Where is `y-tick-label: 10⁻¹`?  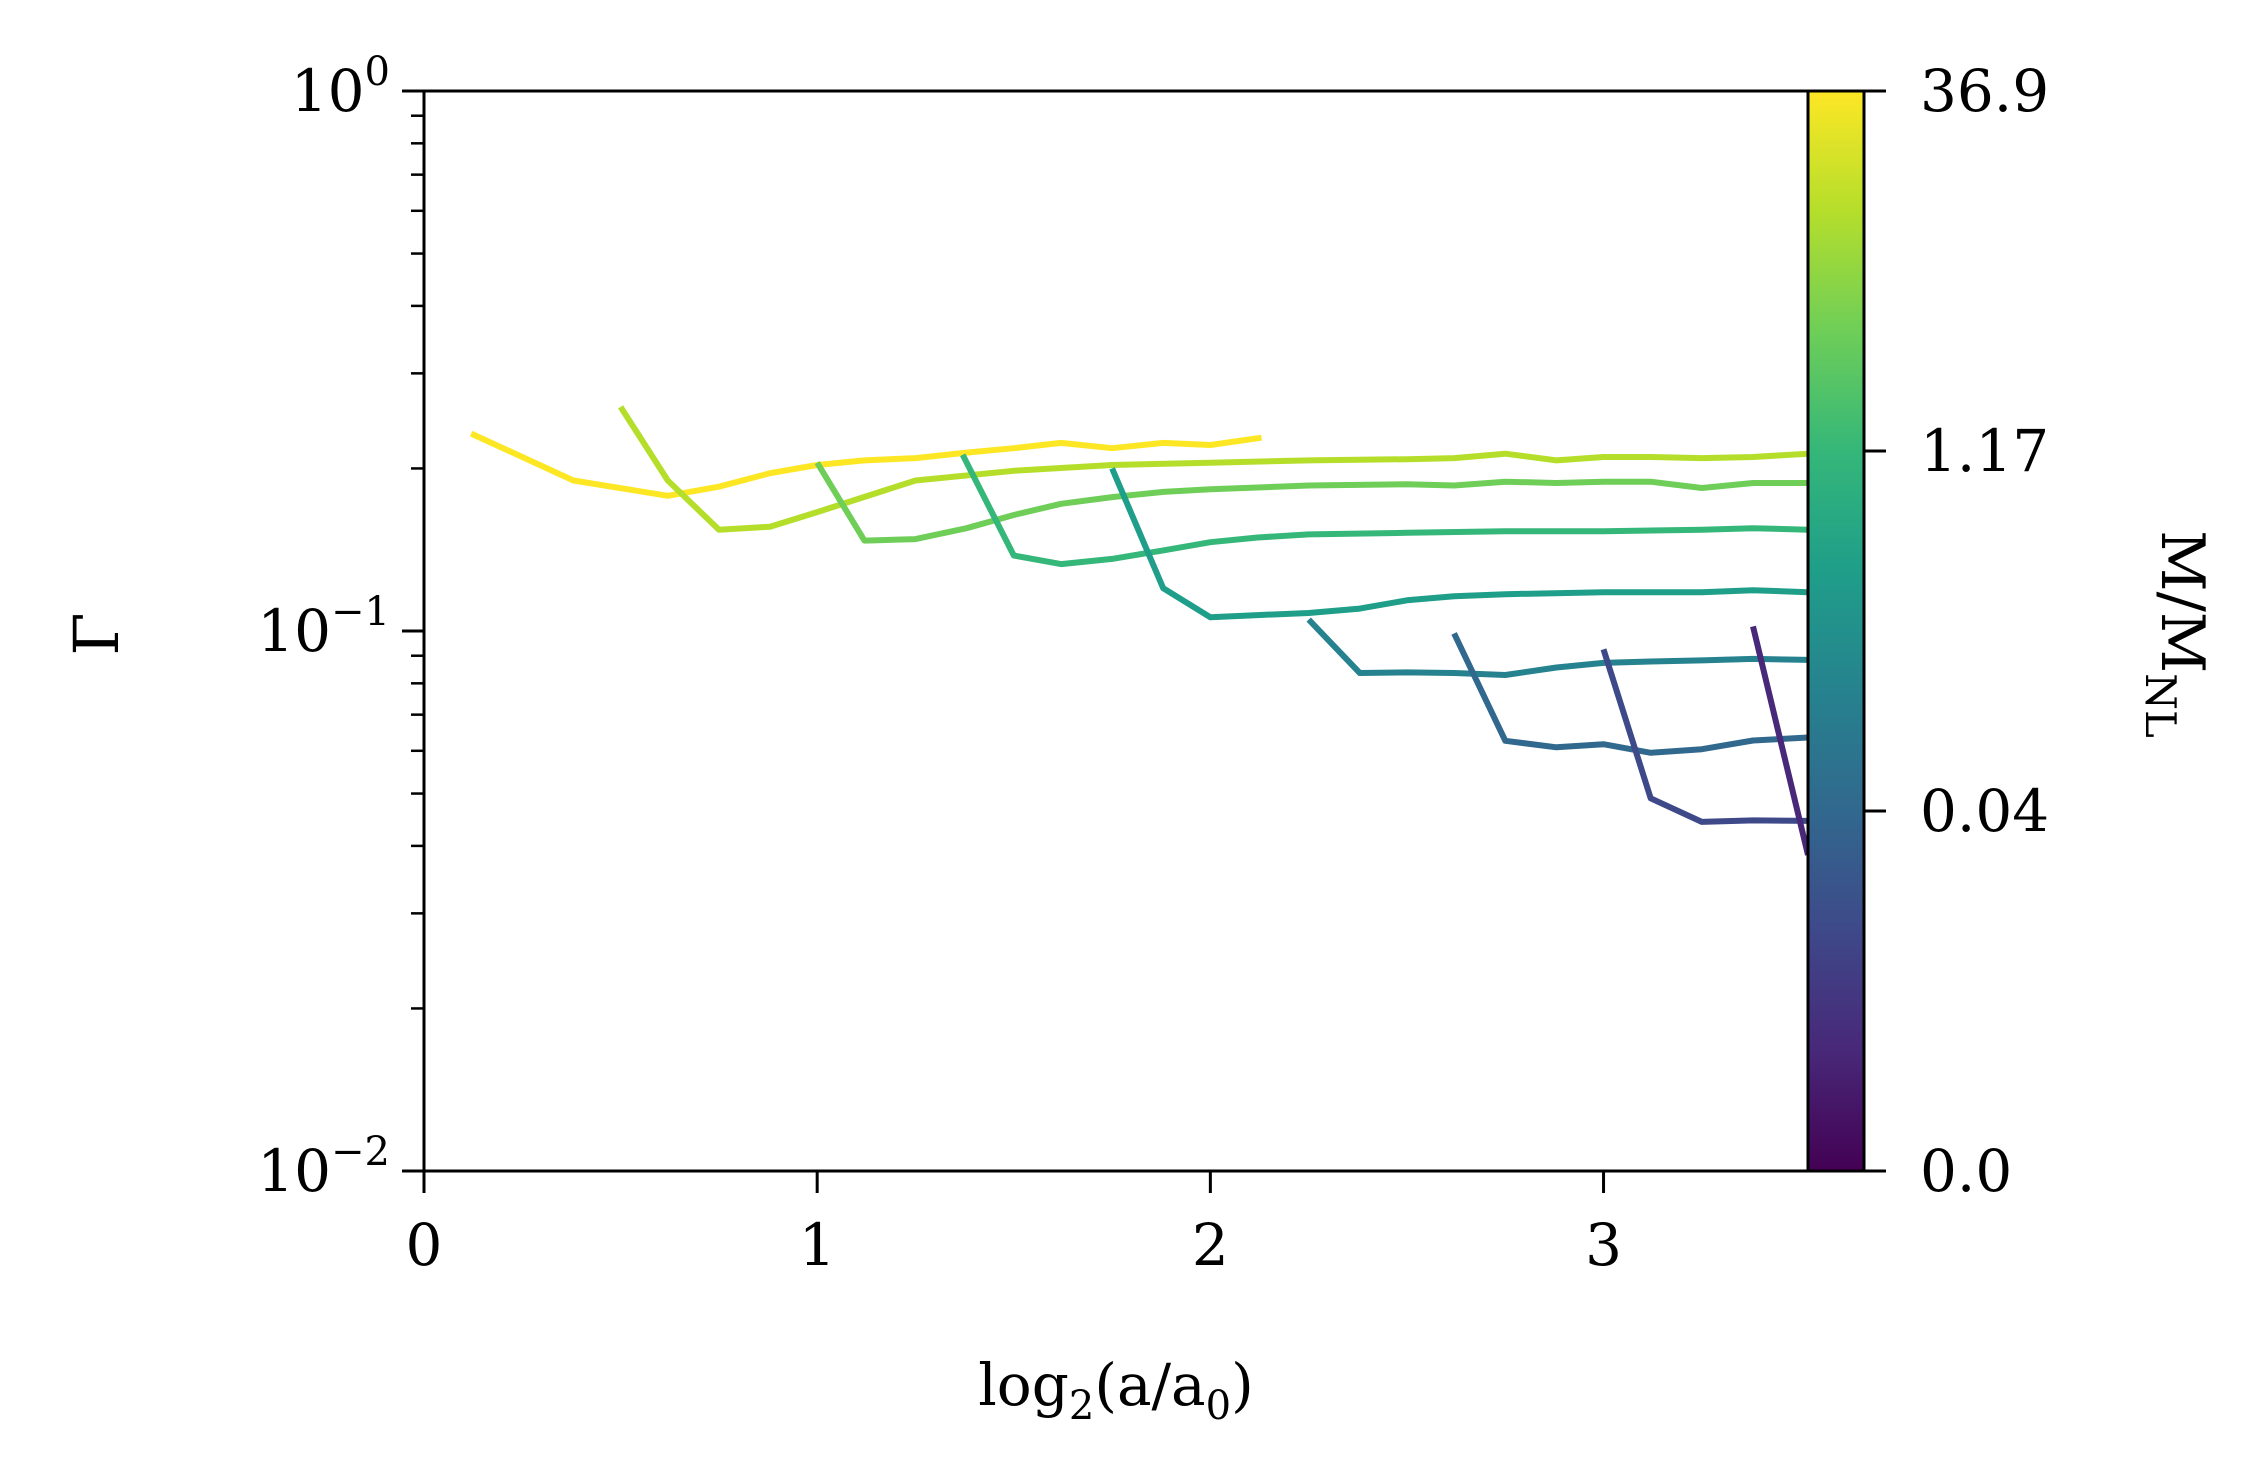
y-tick-label: 10⁻¹ is located at coordinates (323, 627).